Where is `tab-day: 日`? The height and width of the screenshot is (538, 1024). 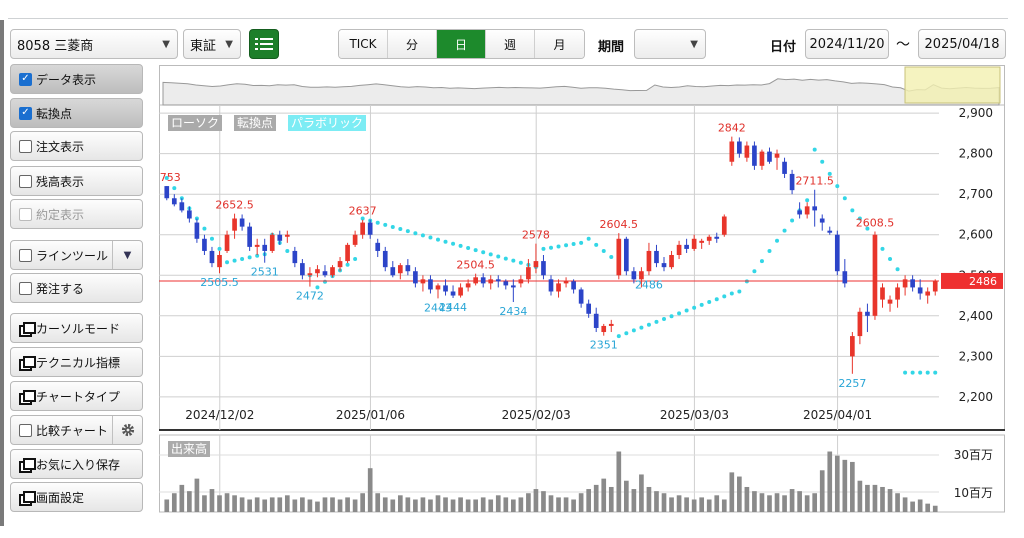
tab-day: 日 is located at coordinates (461, 44).